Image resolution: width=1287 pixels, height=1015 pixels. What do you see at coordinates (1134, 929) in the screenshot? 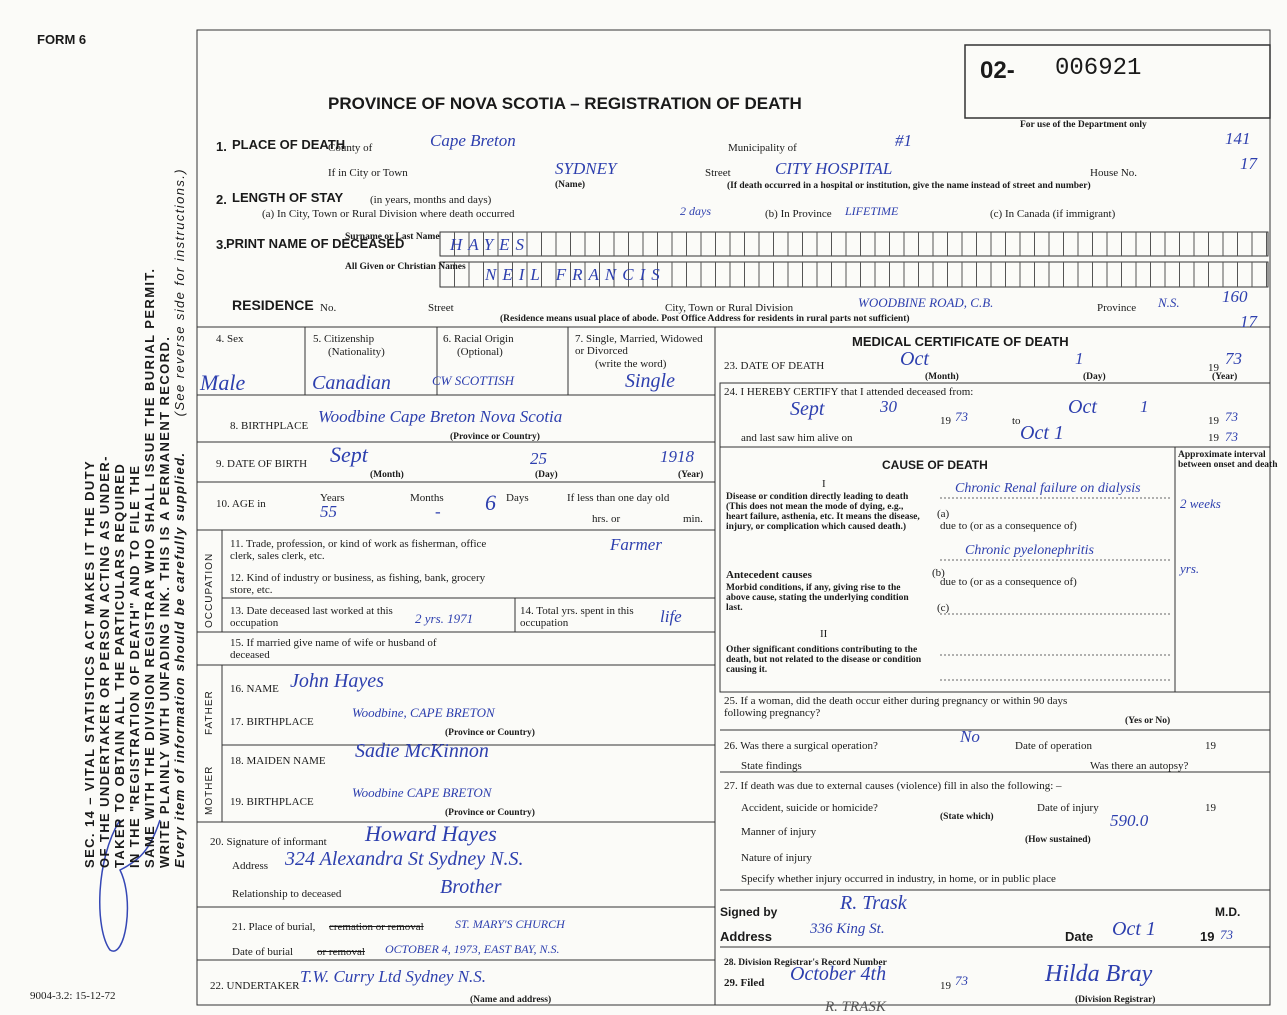
I see `sign-date: Oct 1` at bounding box center [1134, 929].